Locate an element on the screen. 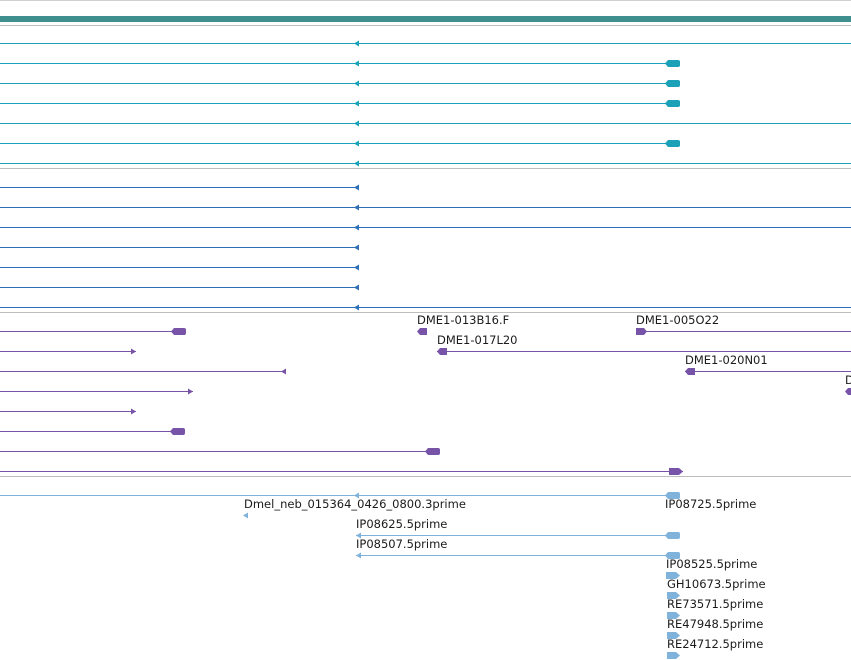 The height and width of the screenshot is (660, 851). track-cdna-feature-2-glyph is located at coordinates (356, 227).